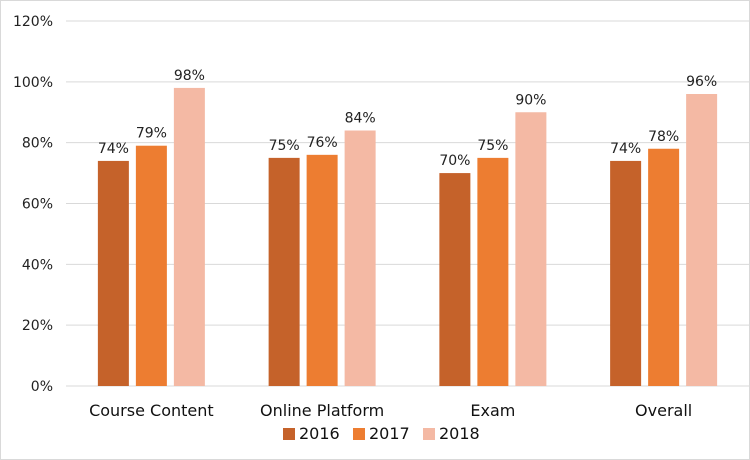 Image resolution: width=750 pixels, height=460 pixels. I want to click on data-label: 98%, so click(189, 76).